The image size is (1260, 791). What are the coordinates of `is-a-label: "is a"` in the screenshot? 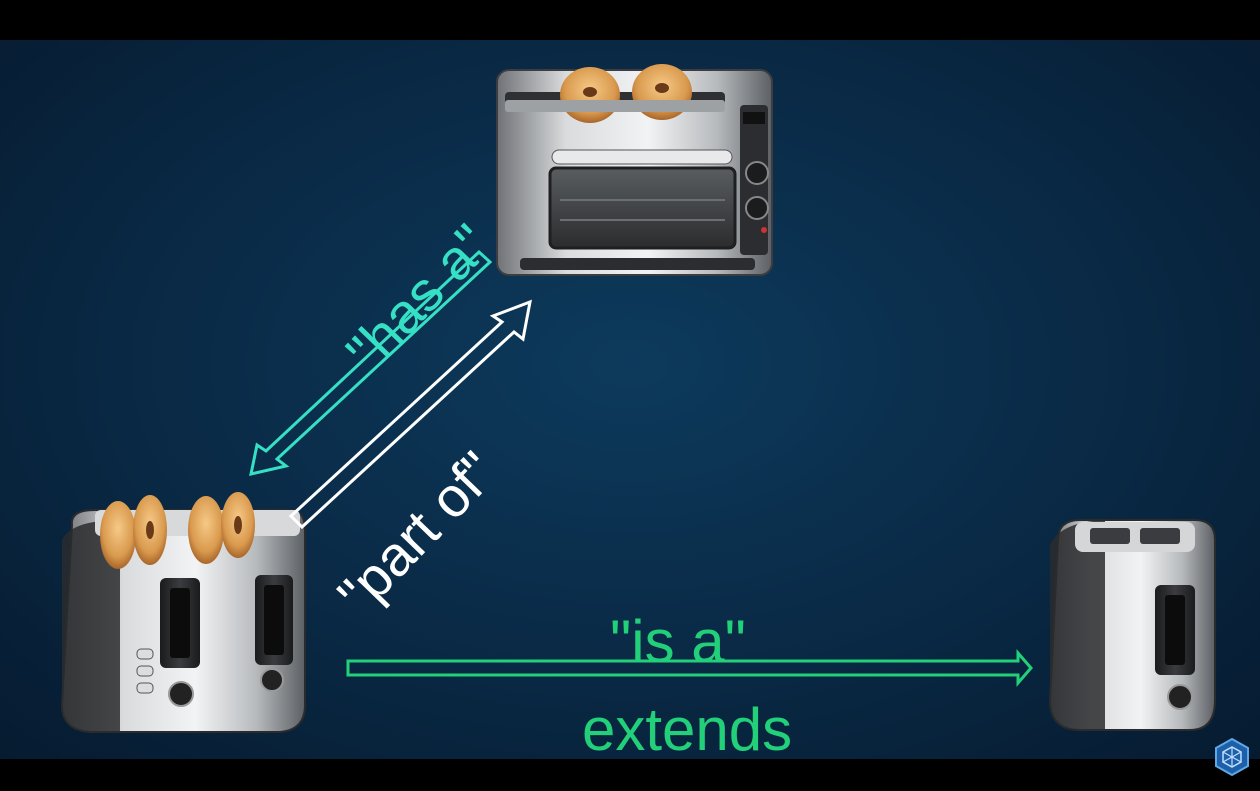 It's located at (678, 641).